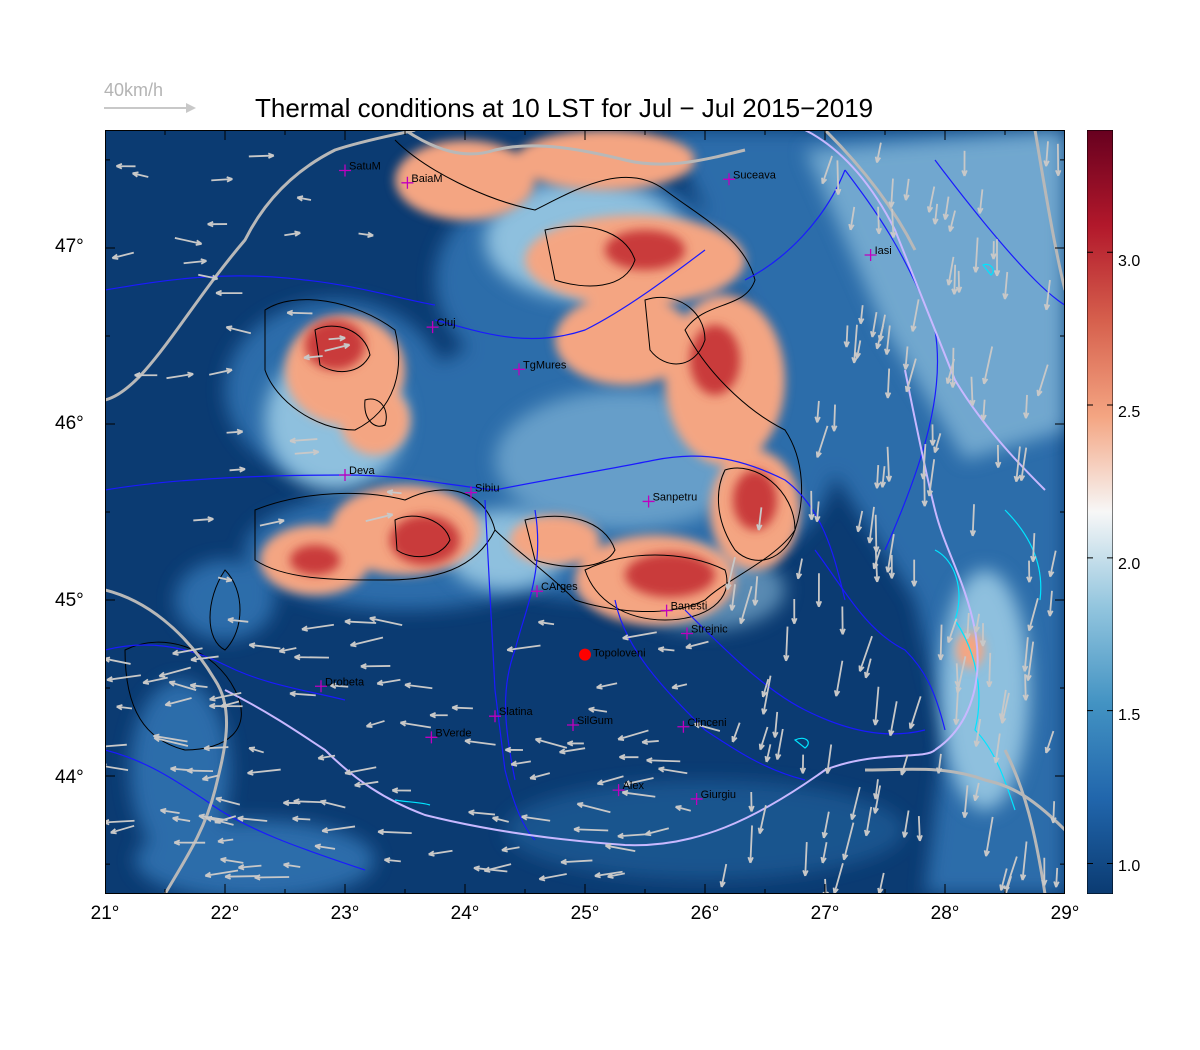 The height and width of the screenshot is (1050, 1200). Describe the element at coordinates (365, 166) in the screenshot. I see `city-label: SatuM` at that location.